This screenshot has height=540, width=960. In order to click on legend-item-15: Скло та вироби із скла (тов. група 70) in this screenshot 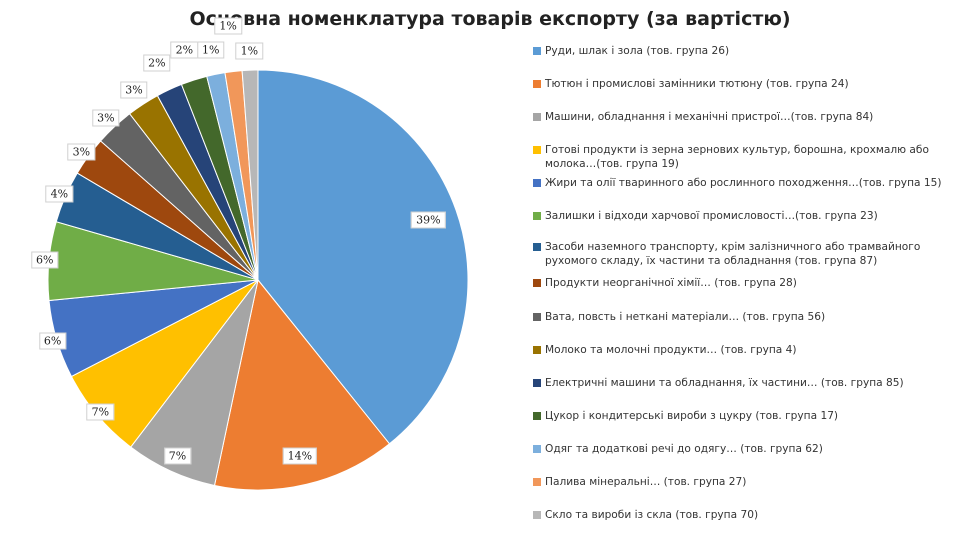, I will do `click(743, 515)`.